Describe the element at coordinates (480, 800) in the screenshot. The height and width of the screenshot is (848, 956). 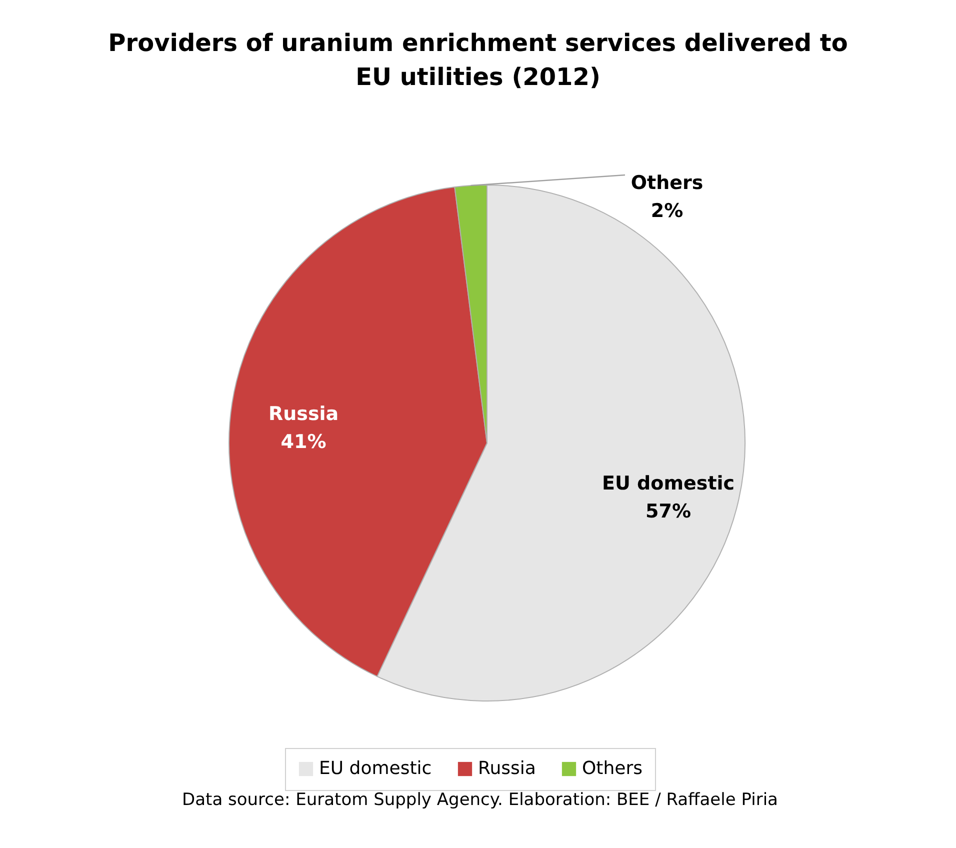
I see `source-note: Data source: Euratom Supply Agency. Elaboration: BEE / Raffaele Piria` at that location.